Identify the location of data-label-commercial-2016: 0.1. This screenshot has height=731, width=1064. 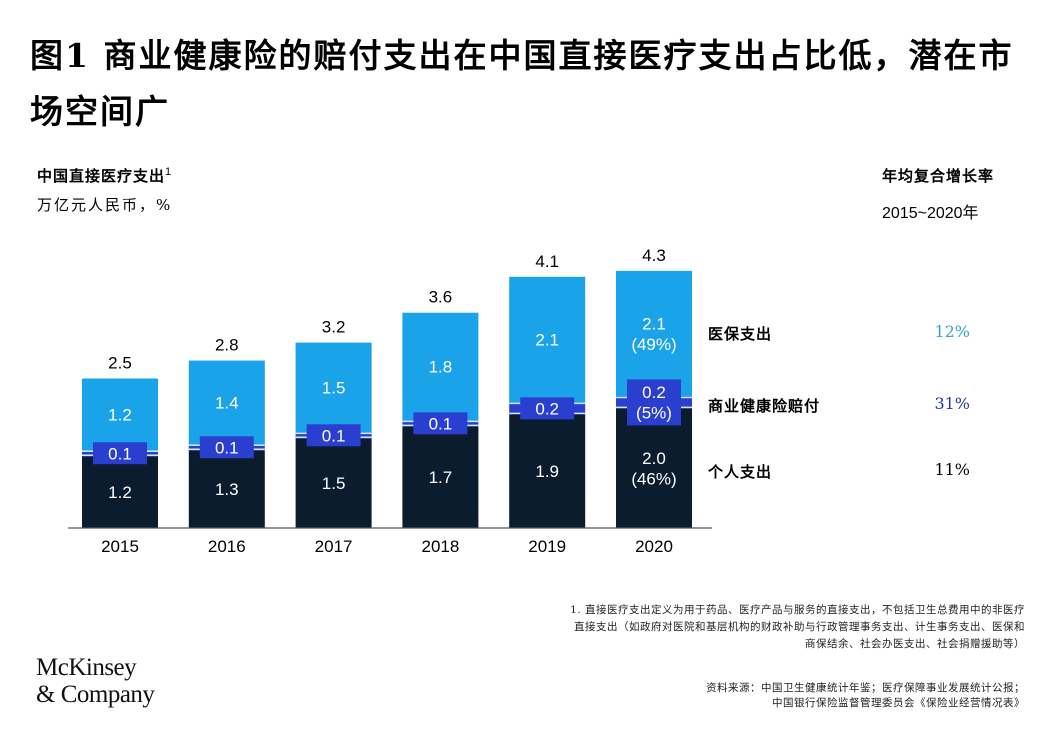
(227, 447).